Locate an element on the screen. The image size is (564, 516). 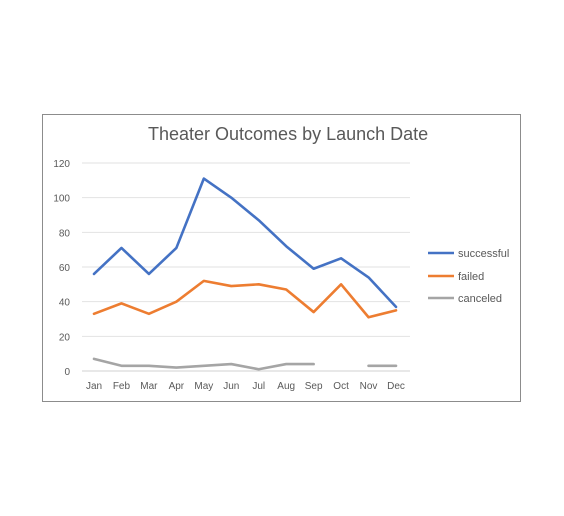
x-tick-label: Sep is located at coordinates (314, 386).